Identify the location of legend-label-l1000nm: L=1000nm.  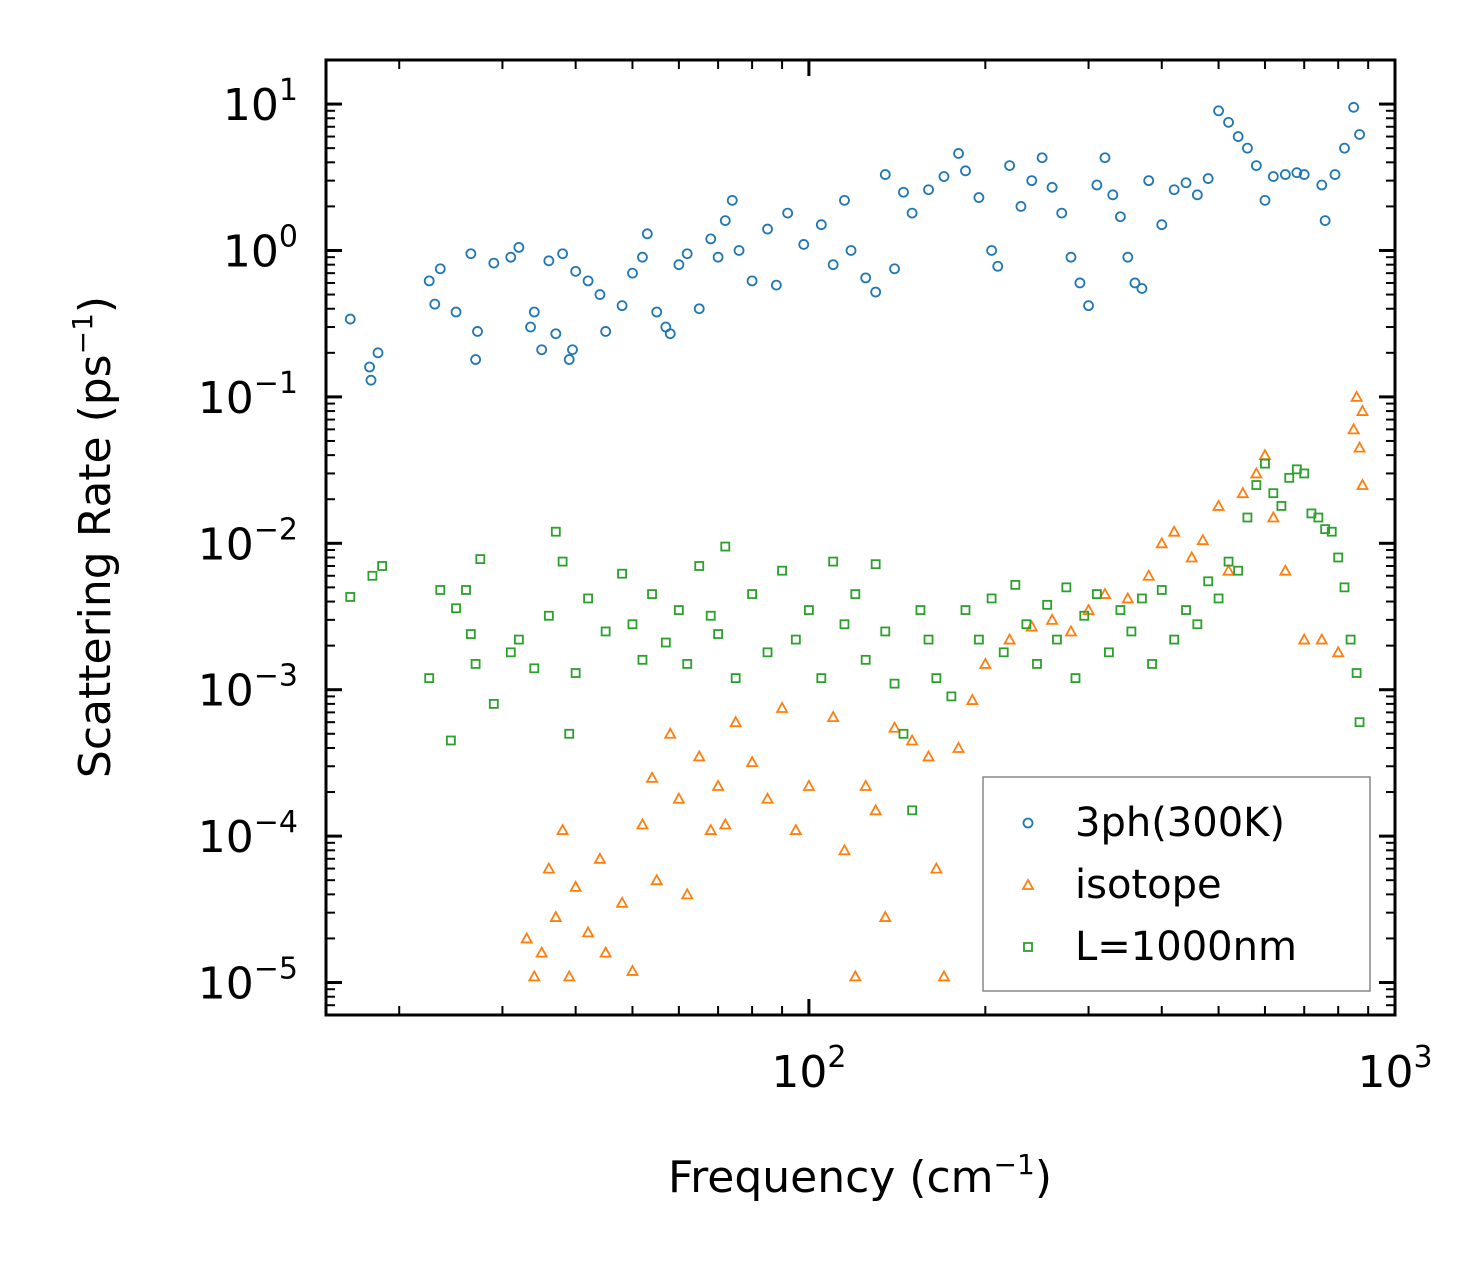
(1186, 947).